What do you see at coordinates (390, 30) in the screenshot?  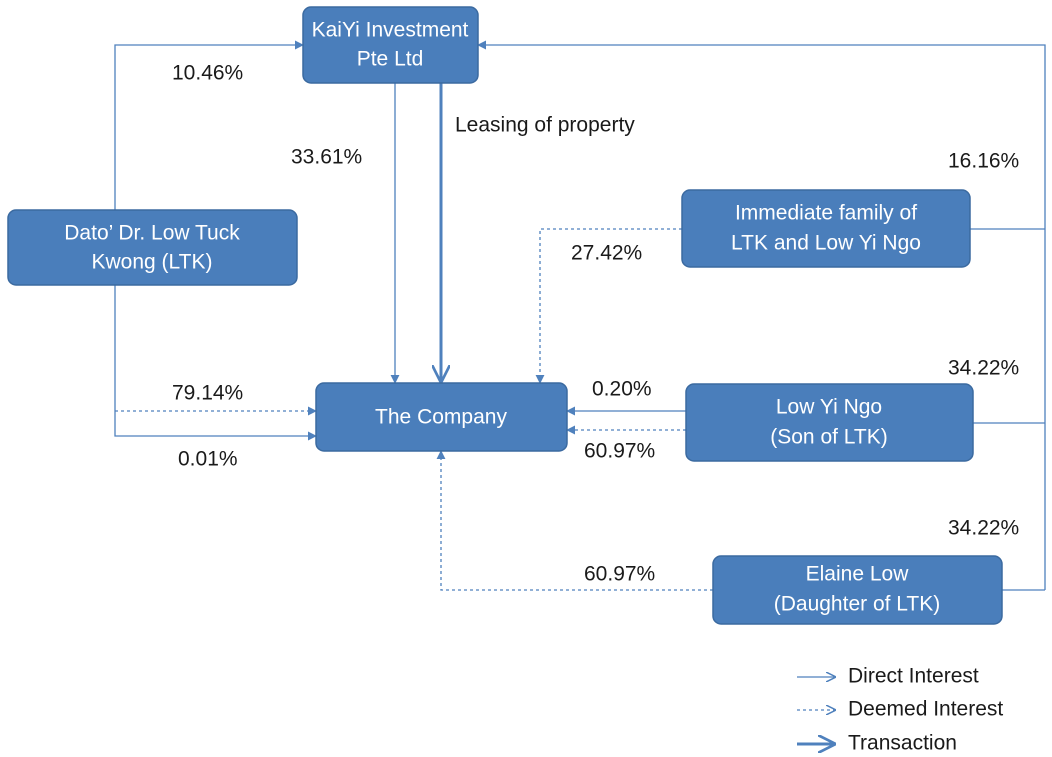 I see `node-label: KaiYi Investment` at bounding box center [390, 30].